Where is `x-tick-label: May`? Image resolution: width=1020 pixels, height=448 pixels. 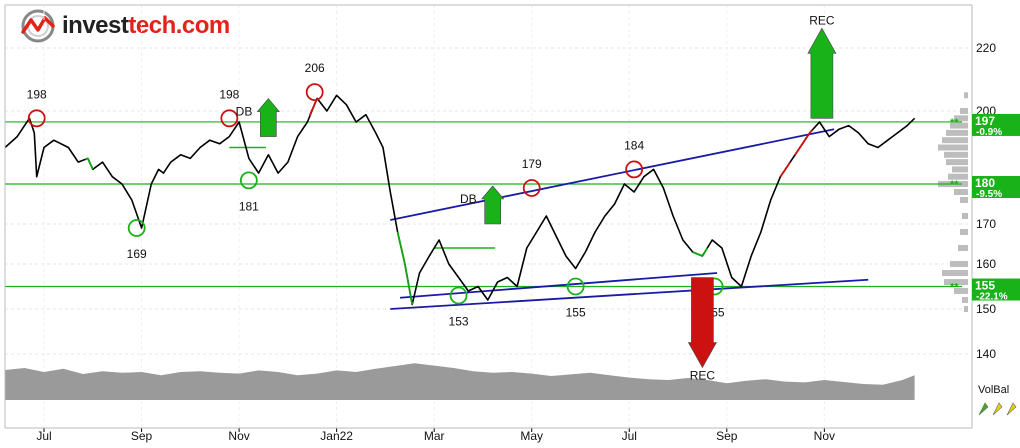
x-tick-label: May is located at coordinates (531, 436).